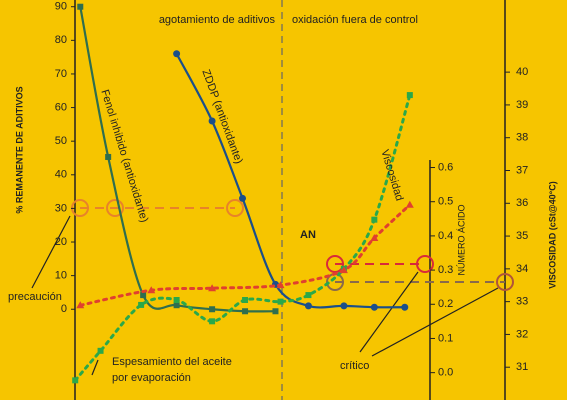  I want to click on annotation: Espesamiento del aceite, so click(172, 362).